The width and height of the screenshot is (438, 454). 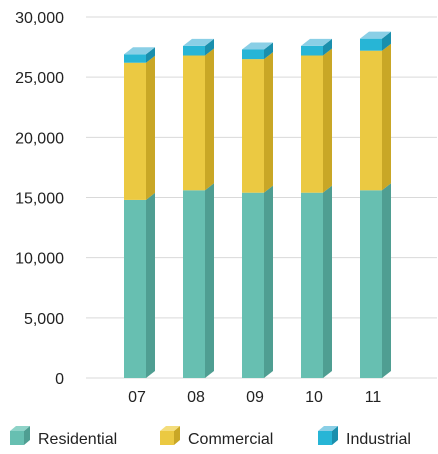 I want to click on legend-item-industrial: Industrial, so click(x=364, y=437).